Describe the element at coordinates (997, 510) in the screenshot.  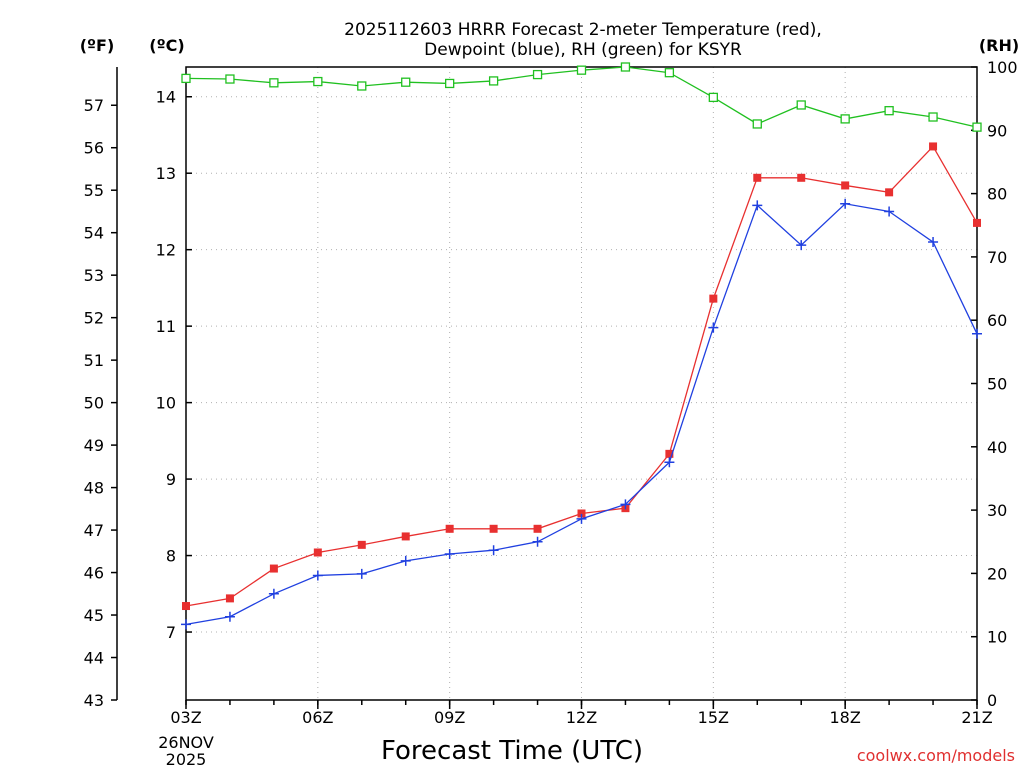
I see `rh-tick-label: 30` at that location.